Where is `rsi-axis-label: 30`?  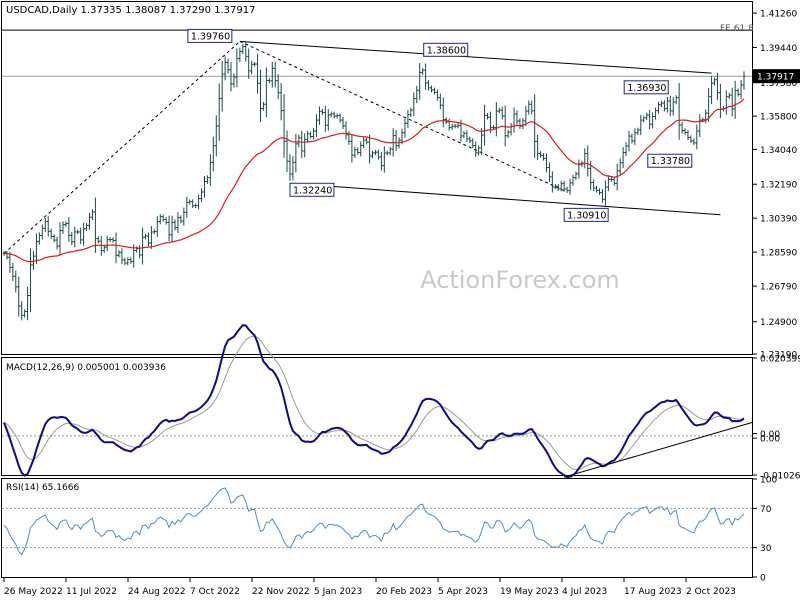 rsi-axis-label: 30 is located at coordinates (766, 549).